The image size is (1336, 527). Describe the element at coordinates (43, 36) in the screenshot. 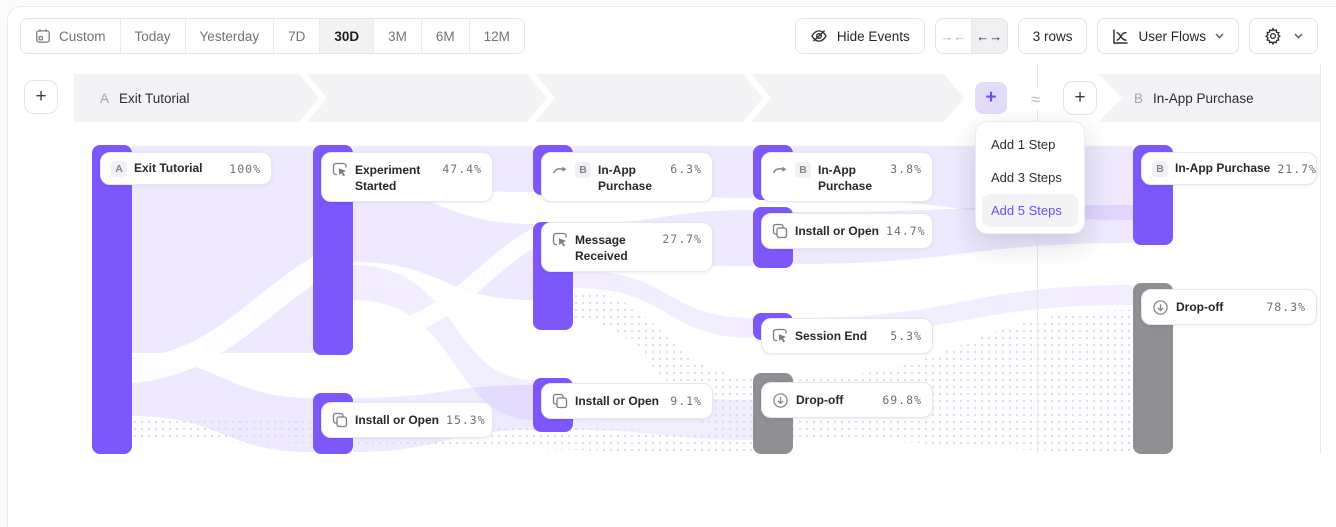

I see `calendar-icon` at that location.